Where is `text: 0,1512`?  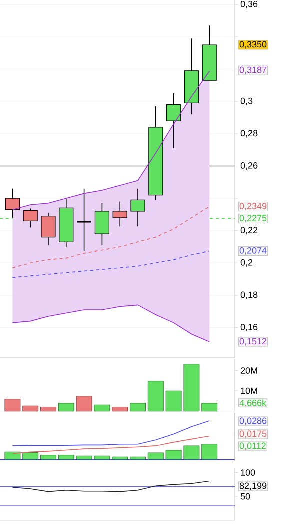
text: 0,1512 is located at coordinates (253, 342).